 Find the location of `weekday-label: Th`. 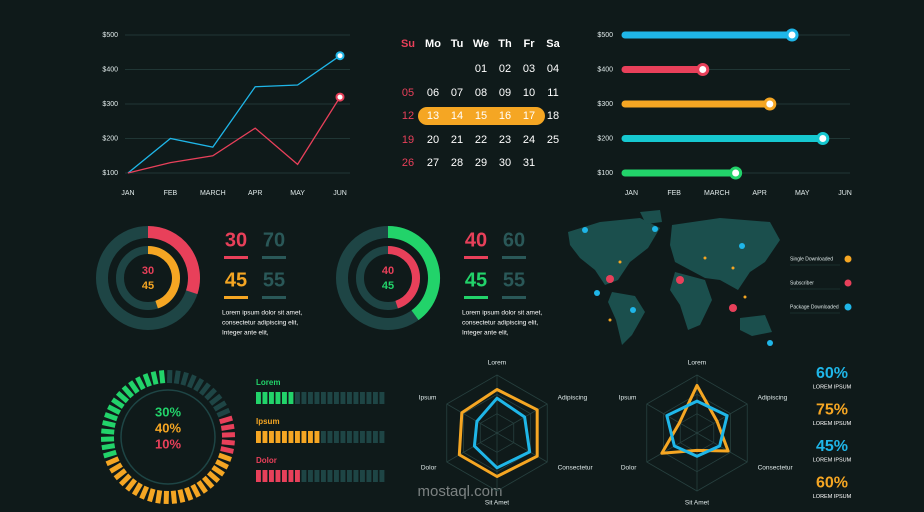

weekday-label: Th is located at coordinates (505, 44).